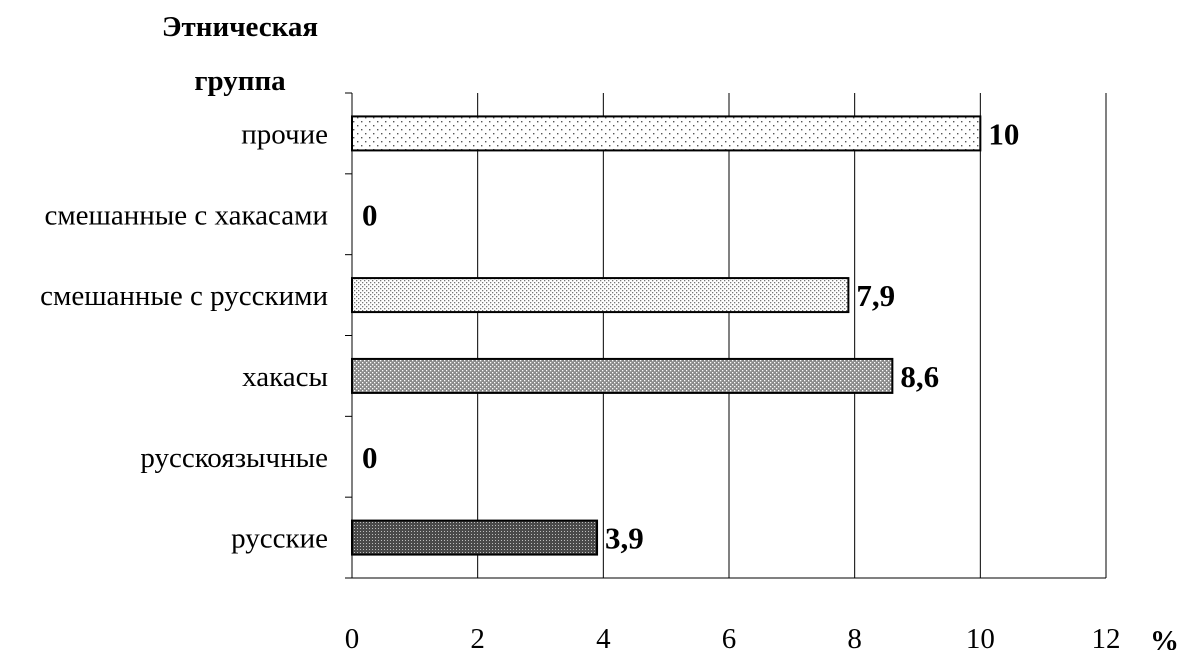  I want to click on category-label: прочие, so click(284, 134).